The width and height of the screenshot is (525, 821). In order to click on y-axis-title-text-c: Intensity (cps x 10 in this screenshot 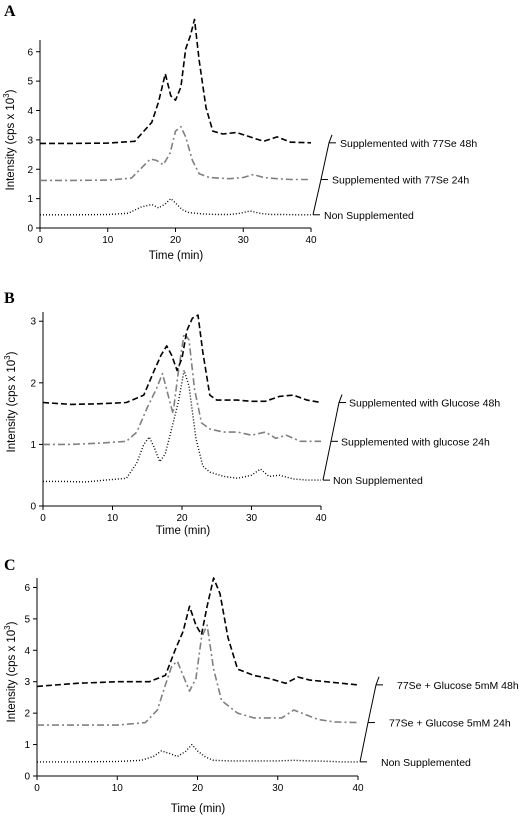, I will do `click(12, 676)`.